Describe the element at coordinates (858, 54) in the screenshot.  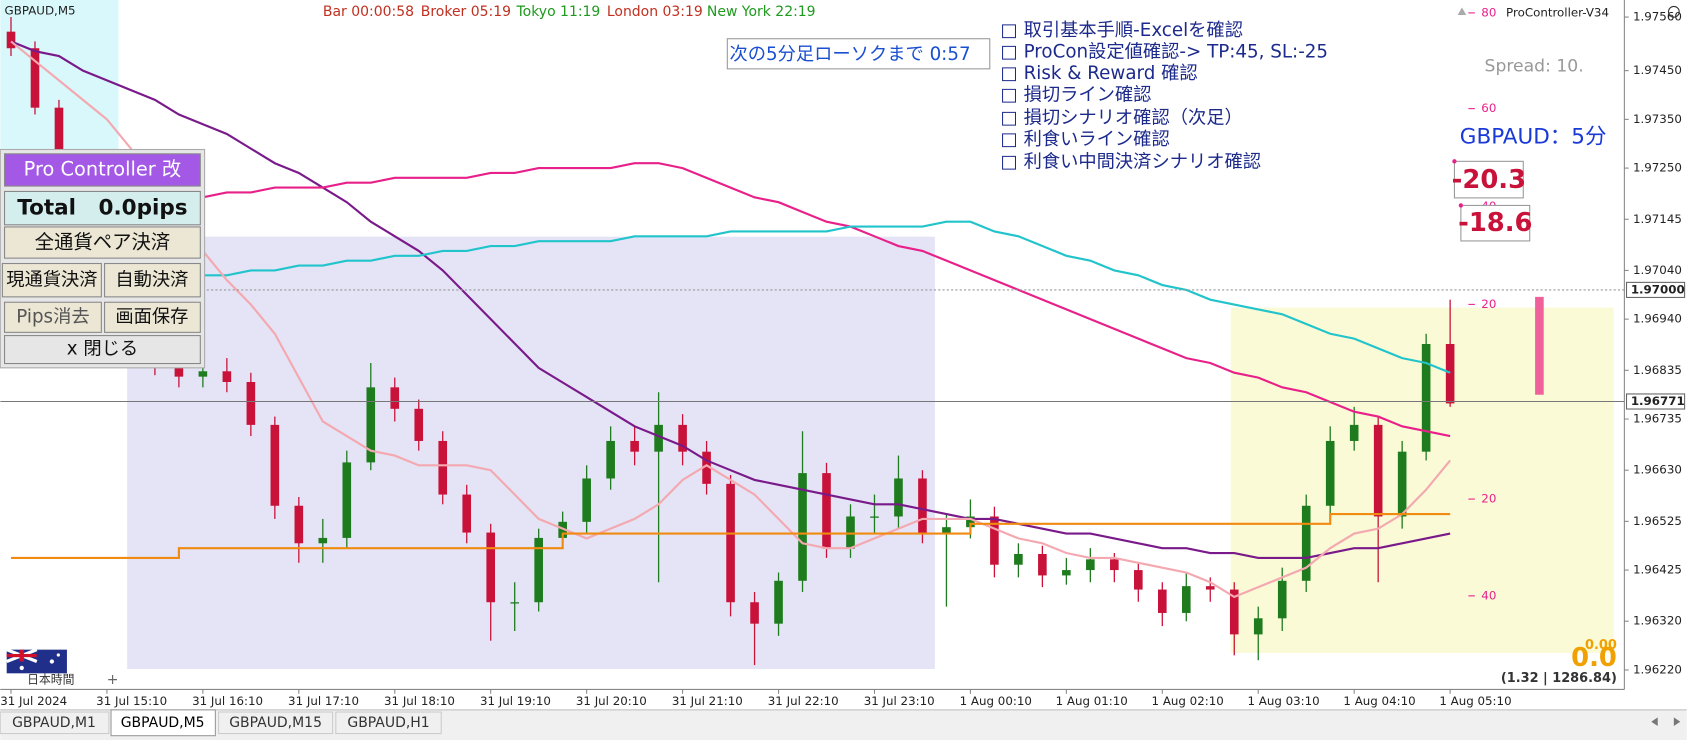
I see `countdown-box` at that location.